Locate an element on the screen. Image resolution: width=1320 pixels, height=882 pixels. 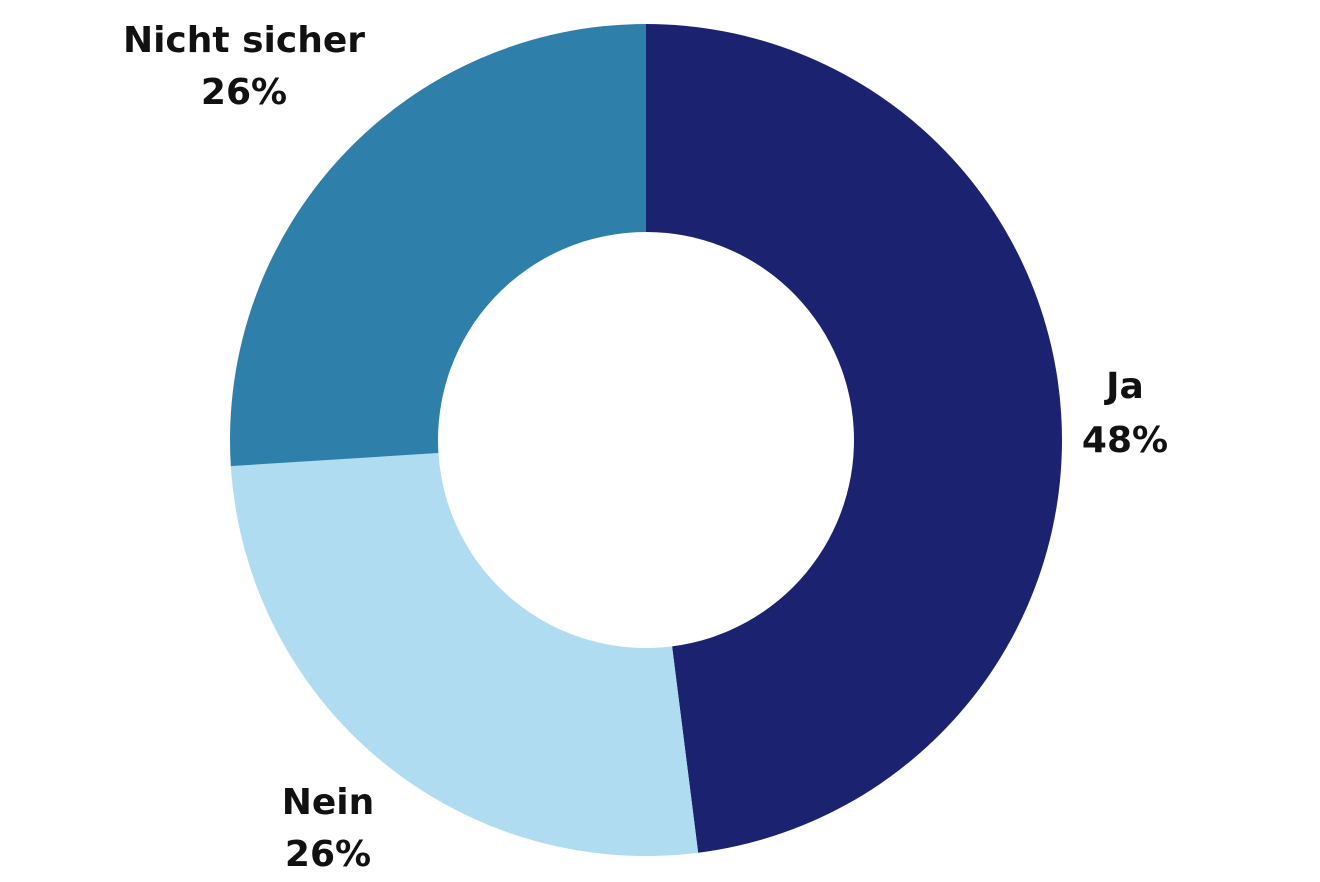
slice-label-nicht-sicher-value: 26% is located at coordinates (244, 92).